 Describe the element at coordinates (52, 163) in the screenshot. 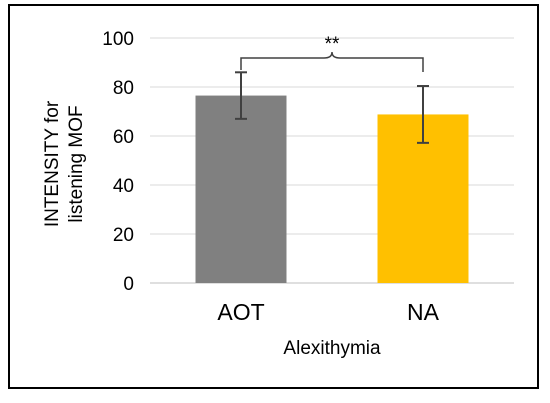

I see `y-axis-title-line-1: INTENSITY for` at that location.